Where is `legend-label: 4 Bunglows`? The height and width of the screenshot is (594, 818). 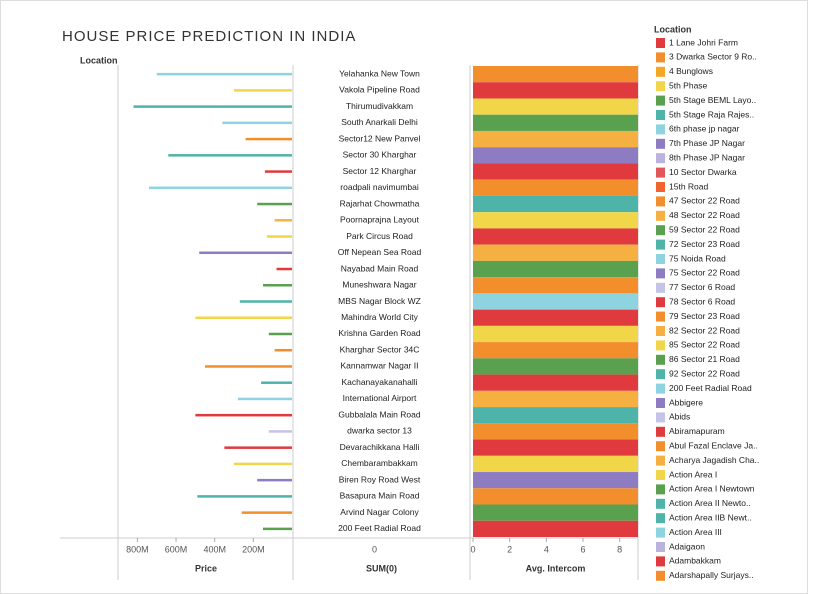 legend-label: 4 Bunglows is located at coordinates (691, 71).